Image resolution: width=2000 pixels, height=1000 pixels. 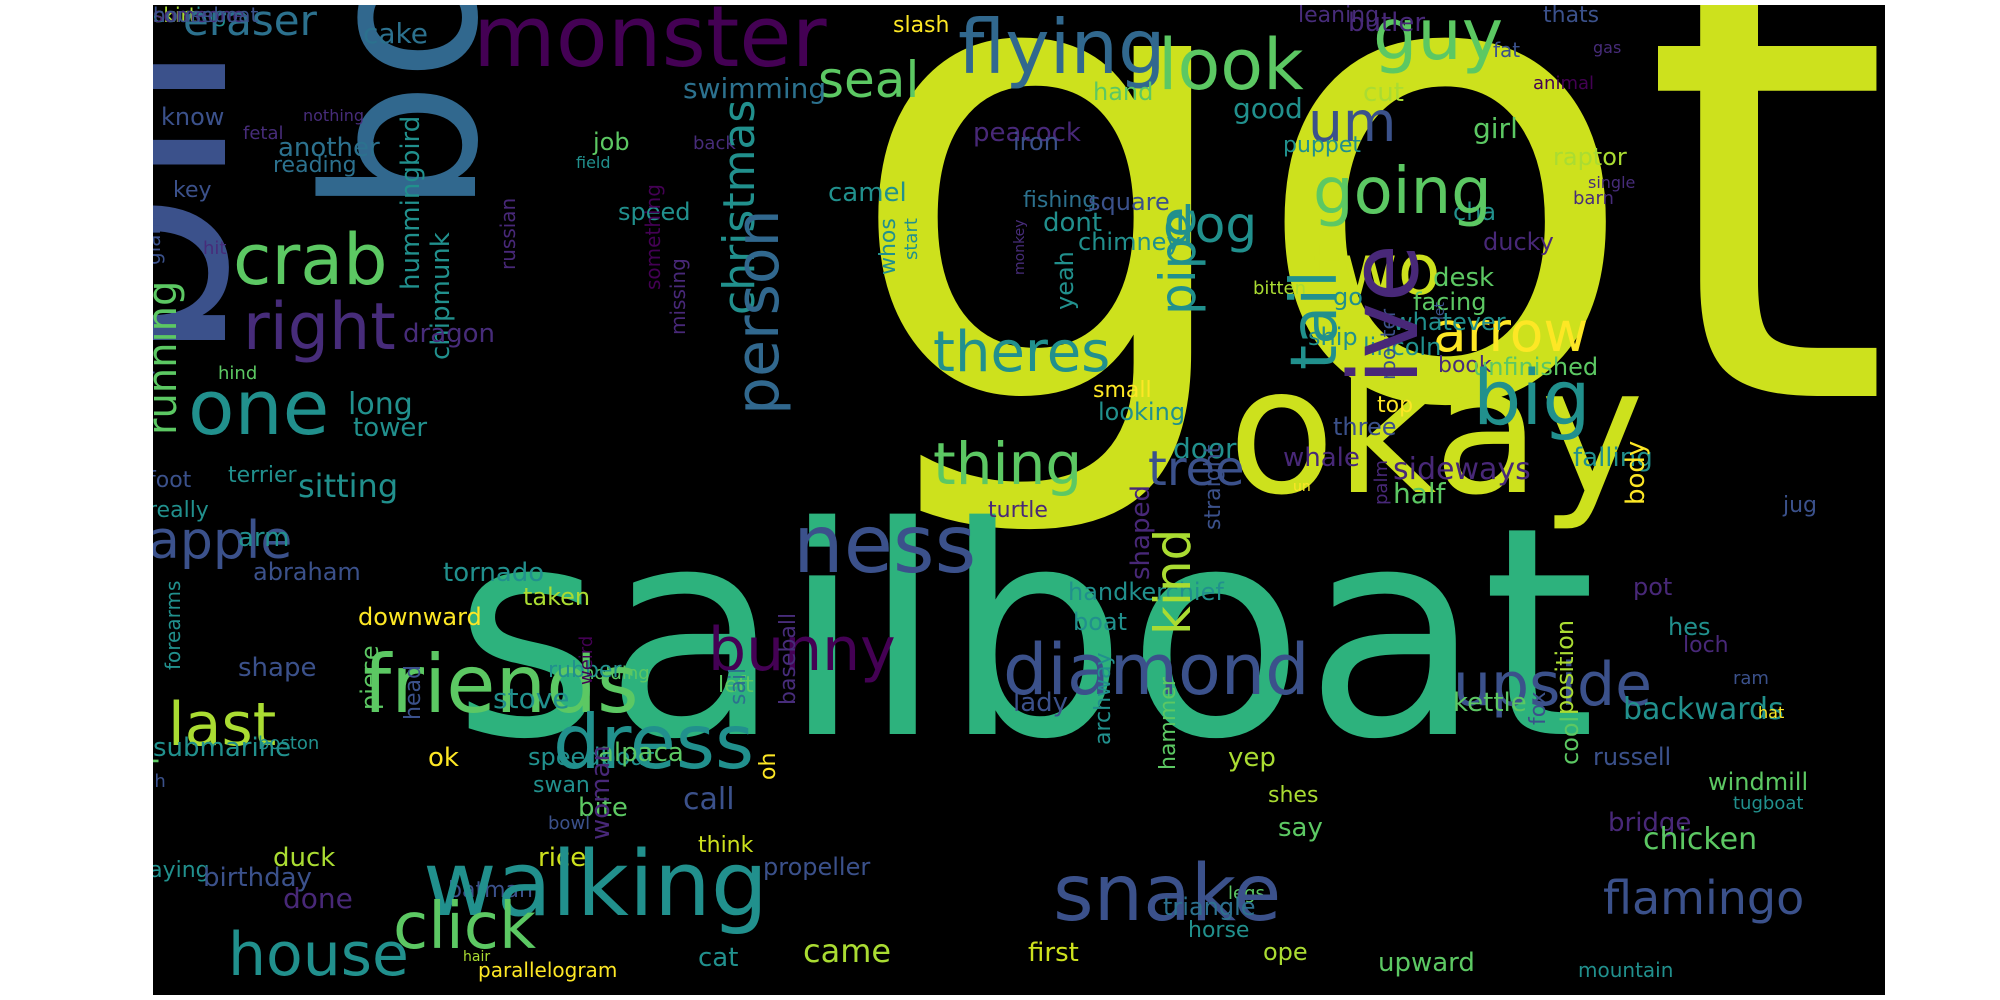 I want to click on word-alpaca: alpaca, so click(x=641, y=753).